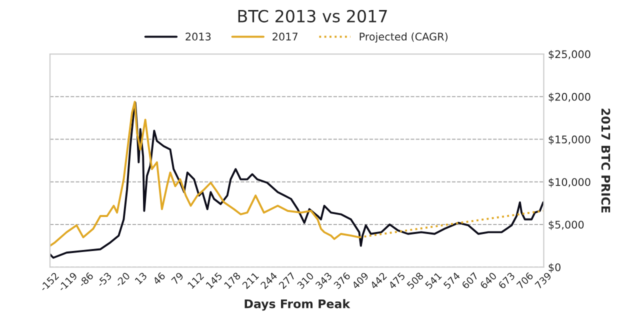 The height and width of the screenshot is (318, 625). What do you see at coordinates (285, 36) in the screenshot?
I see `legend-label: 2017` at bounding box center [285, 36].